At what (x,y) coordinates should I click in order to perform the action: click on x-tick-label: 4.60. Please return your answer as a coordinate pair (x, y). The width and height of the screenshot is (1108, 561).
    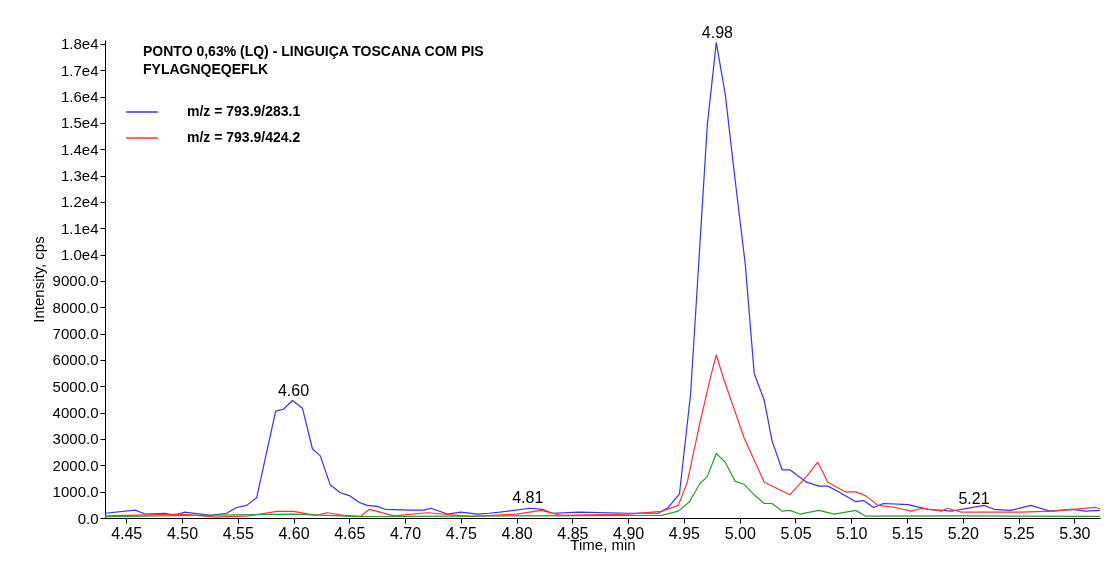
    Looking at the image, I should click on (294, 533).